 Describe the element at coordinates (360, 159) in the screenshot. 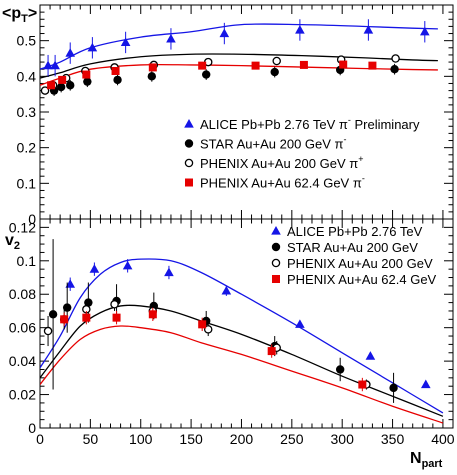

I see `legend-label-sup: +` at that location.